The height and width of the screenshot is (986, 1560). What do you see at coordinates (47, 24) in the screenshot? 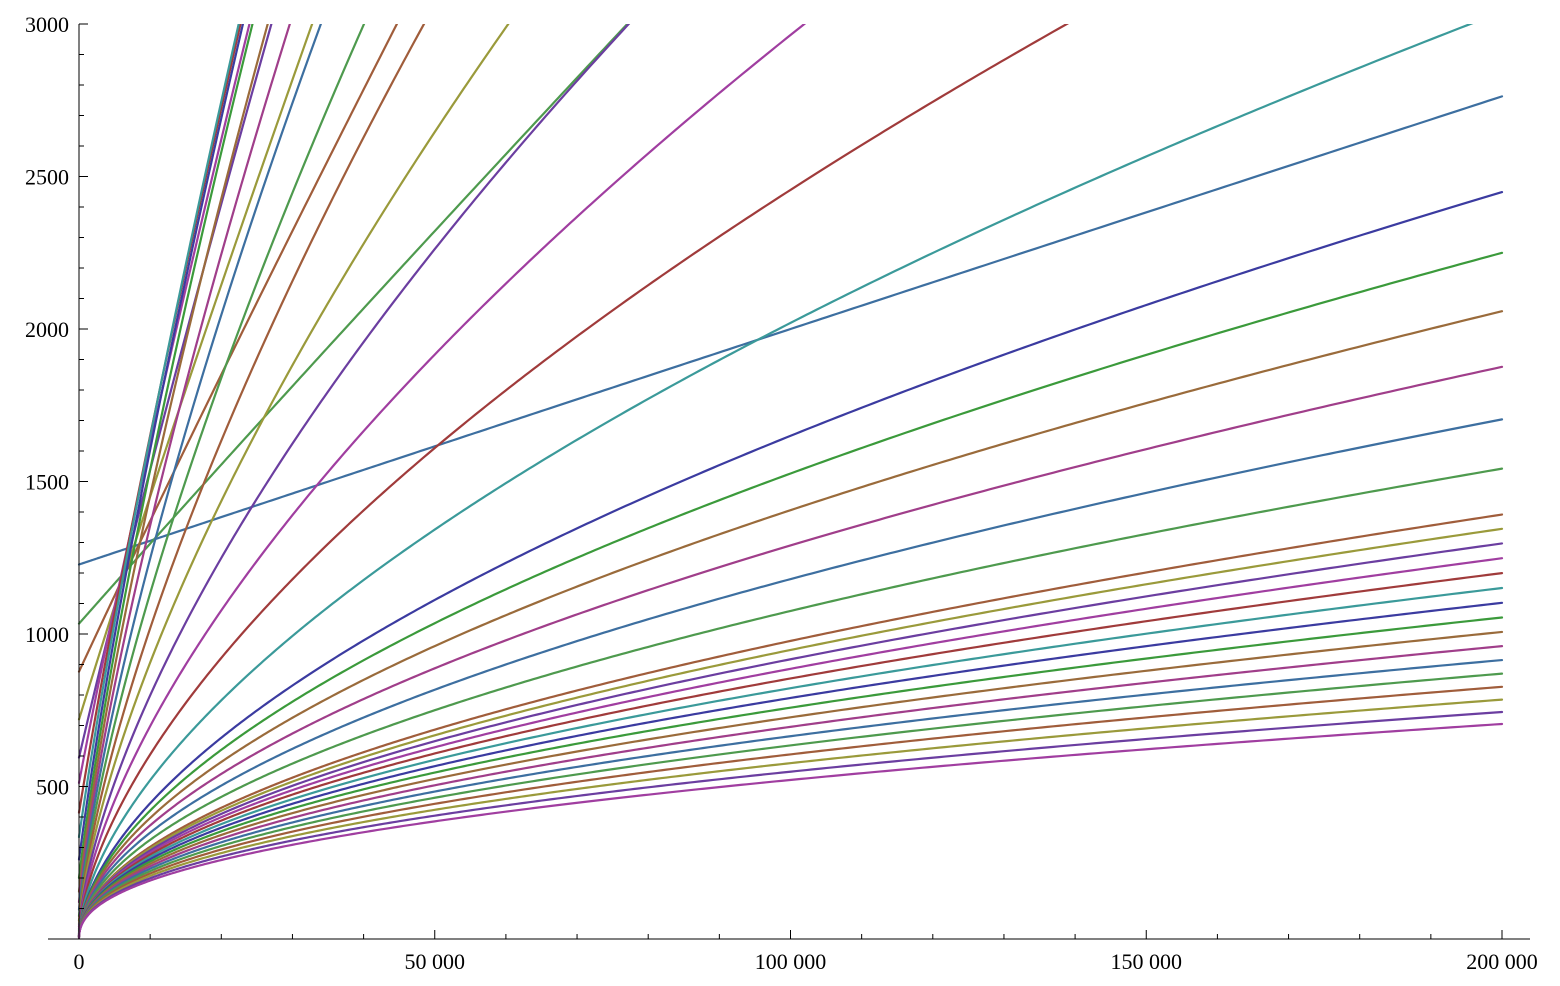
I see `y-tick-label: 3000` at bounding box center [47, 24].